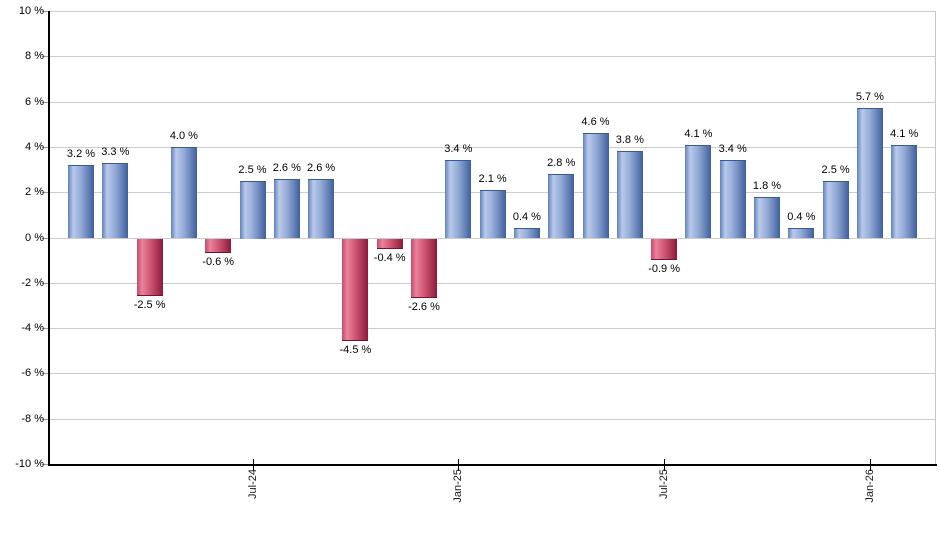 The image size is (940, 550). I want to click on bar-value-label: -2.6 %, so click(424, 307).